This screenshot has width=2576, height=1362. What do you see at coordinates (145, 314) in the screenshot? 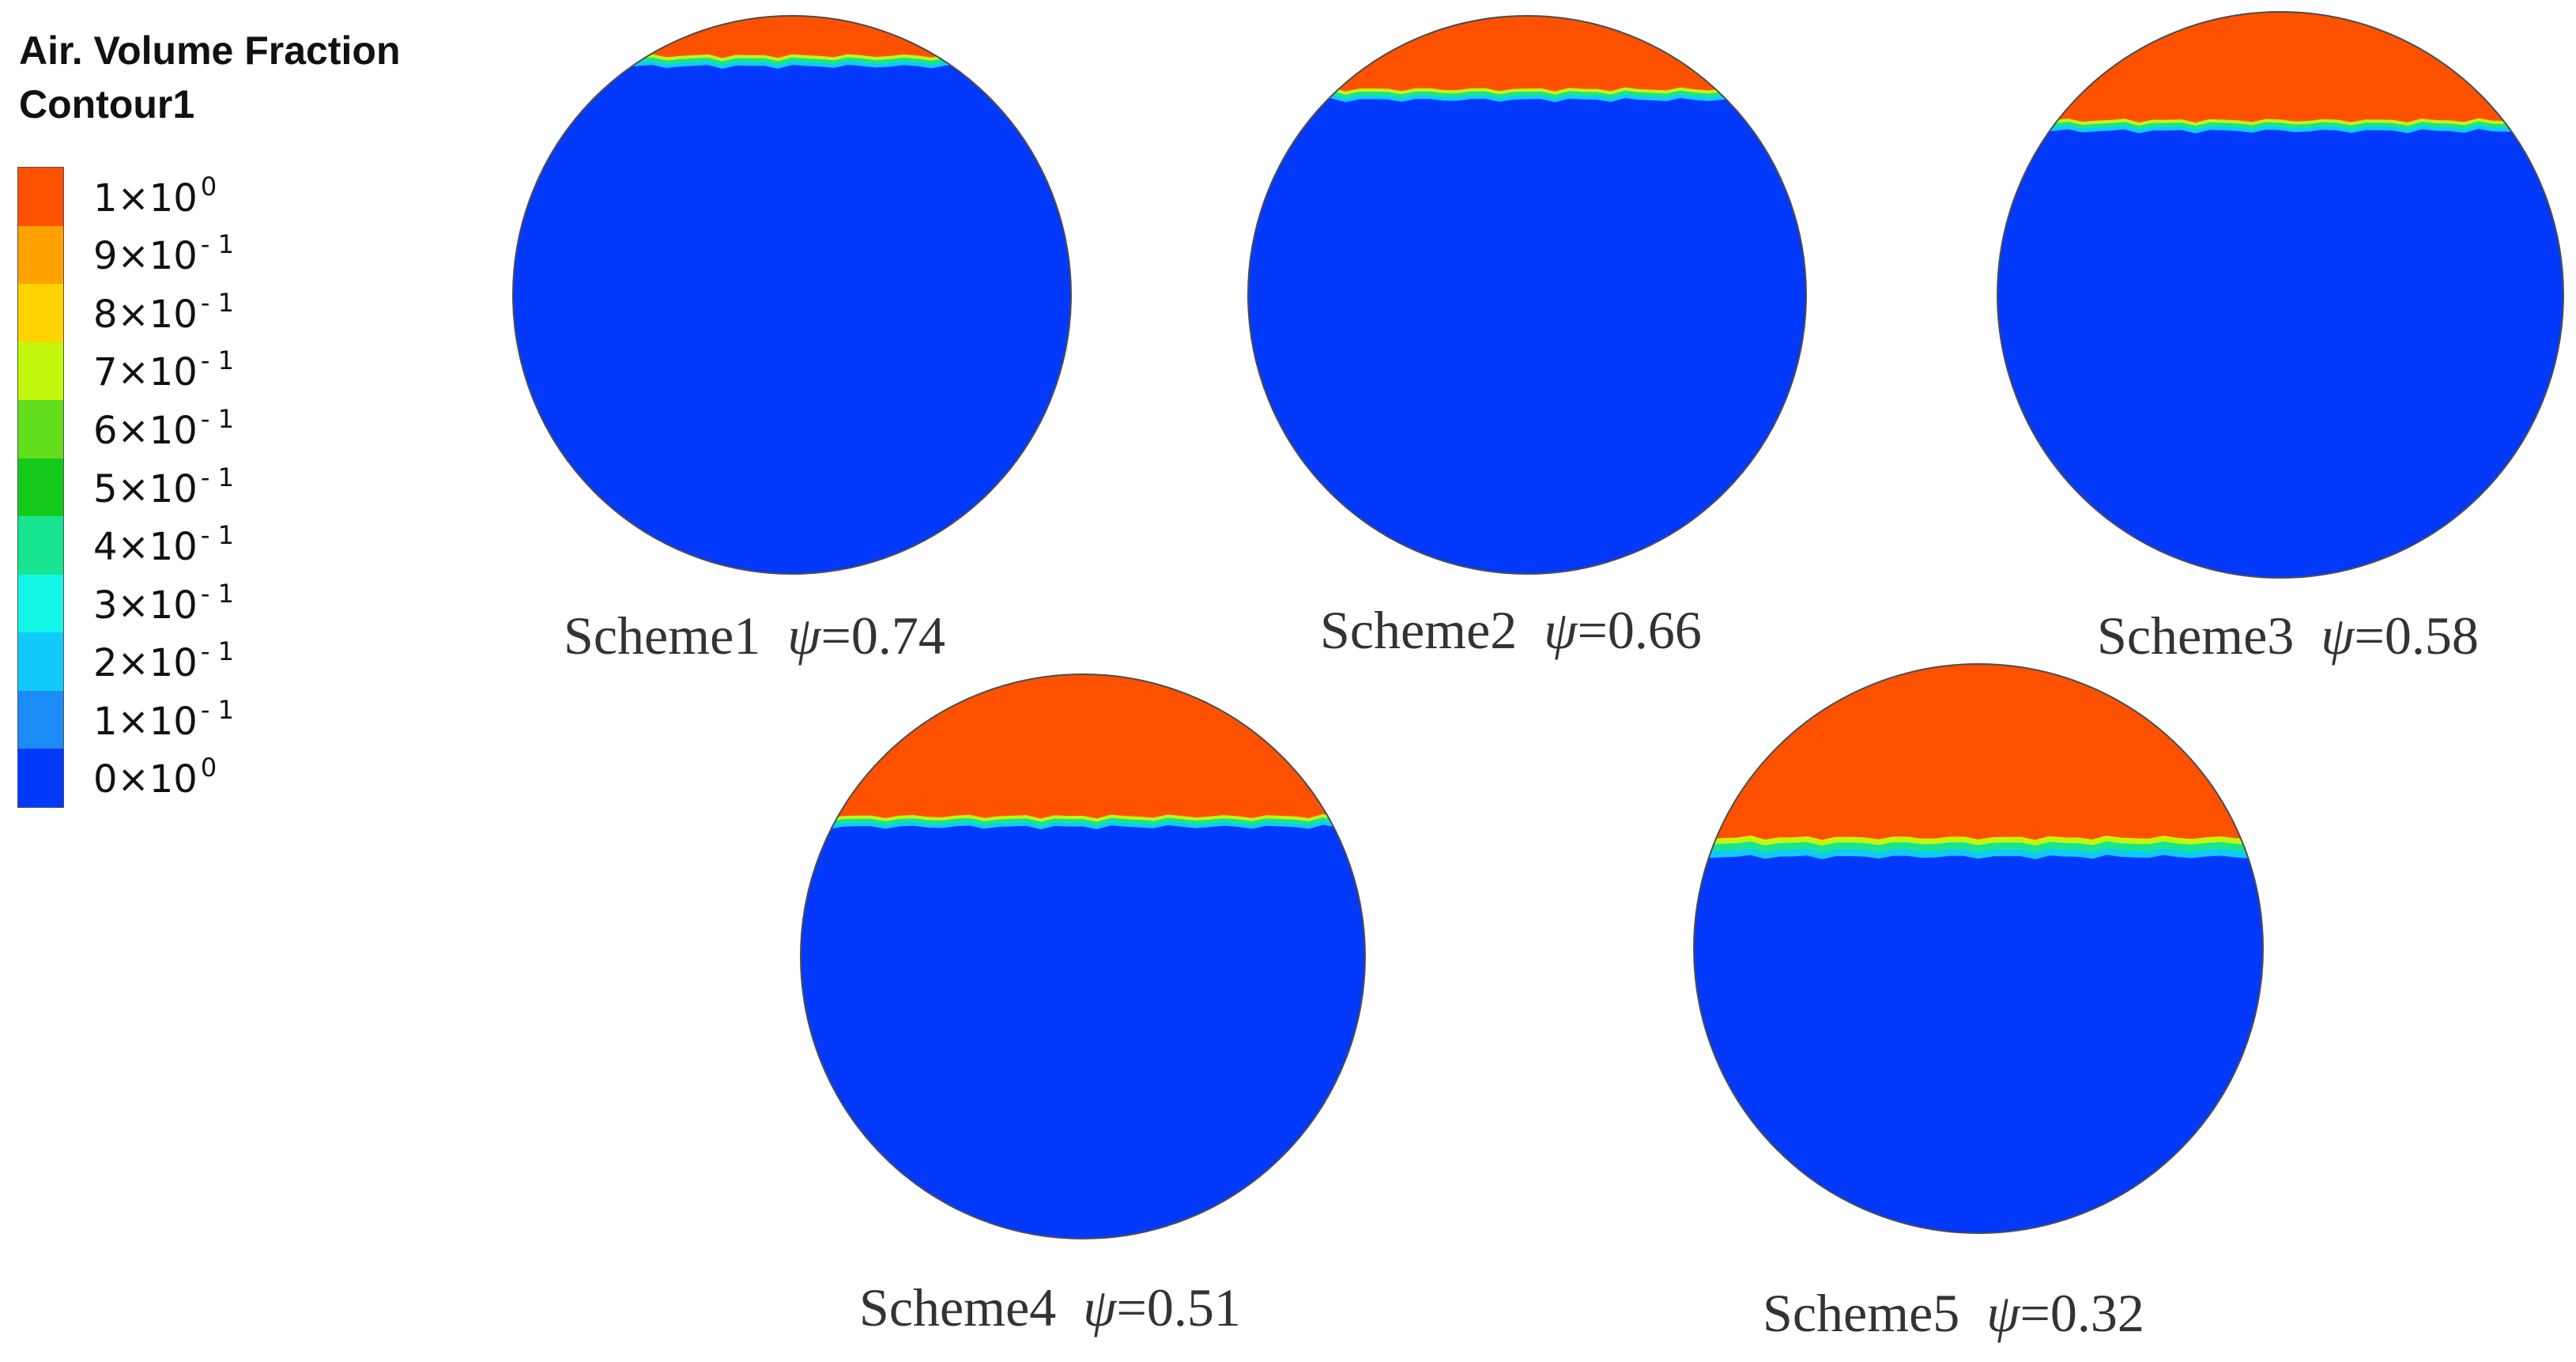
I see `legend-tick-mantissa: 8×10` at bounding box center [145, 314].